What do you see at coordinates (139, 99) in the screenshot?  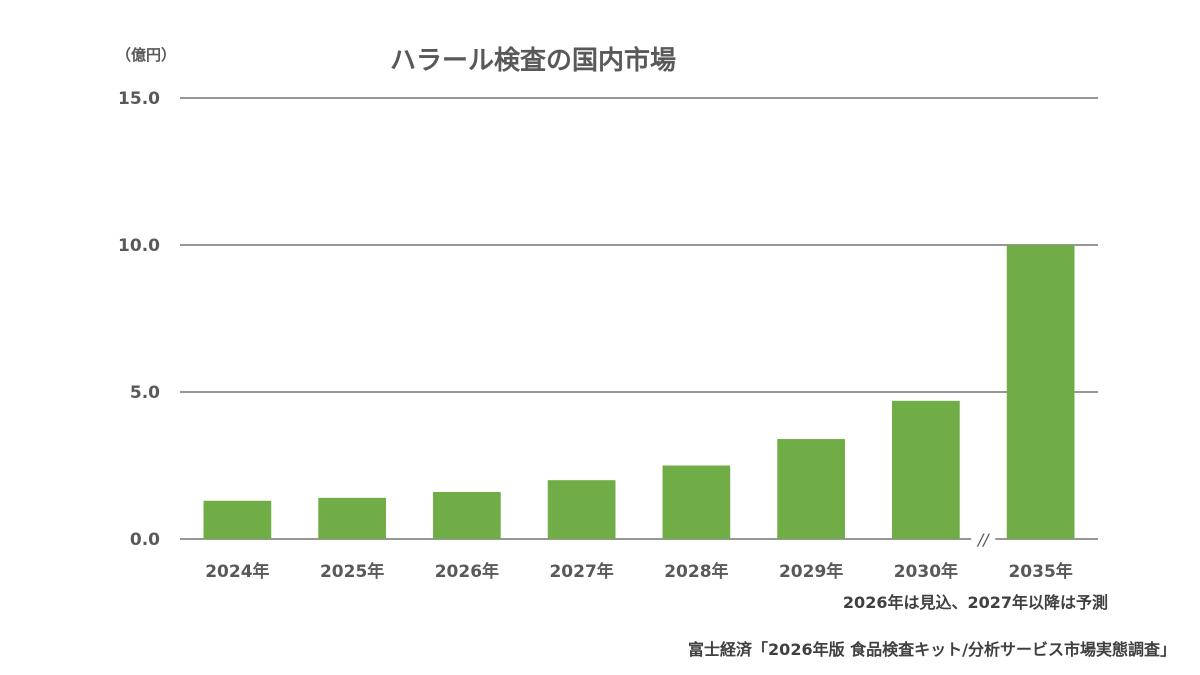 I see `y-tick-label: 15.0` at bounding box center [139, 99].